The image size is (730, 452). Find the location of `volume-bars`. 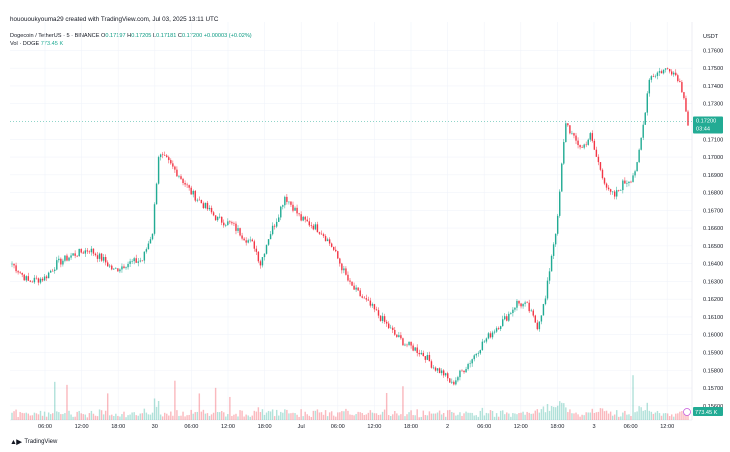

volume-bars is located at coordinates (350, 397).